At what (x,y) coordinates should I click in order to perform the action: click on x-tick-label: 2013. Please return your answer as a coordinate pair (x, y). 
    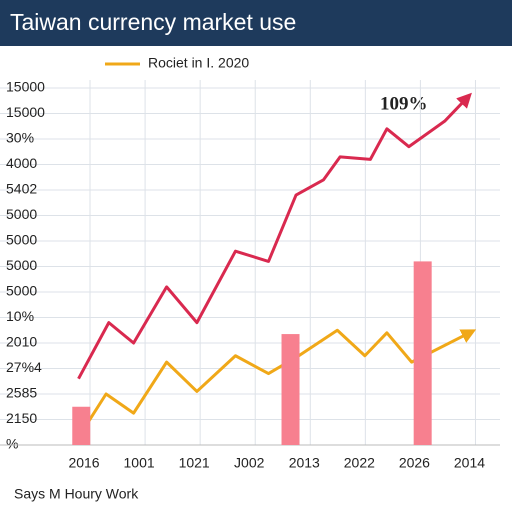
    Looking at the image, I should click on (304, 463).